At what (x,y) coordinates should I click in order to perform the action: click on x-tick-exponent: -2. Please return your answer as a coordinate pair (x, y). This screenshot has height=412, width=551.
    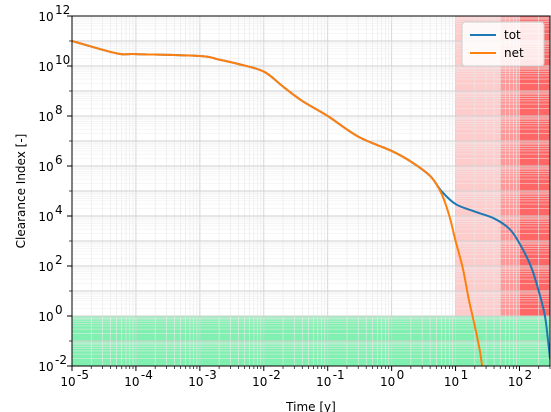
    Looking at the image, I should click on (275, 375).